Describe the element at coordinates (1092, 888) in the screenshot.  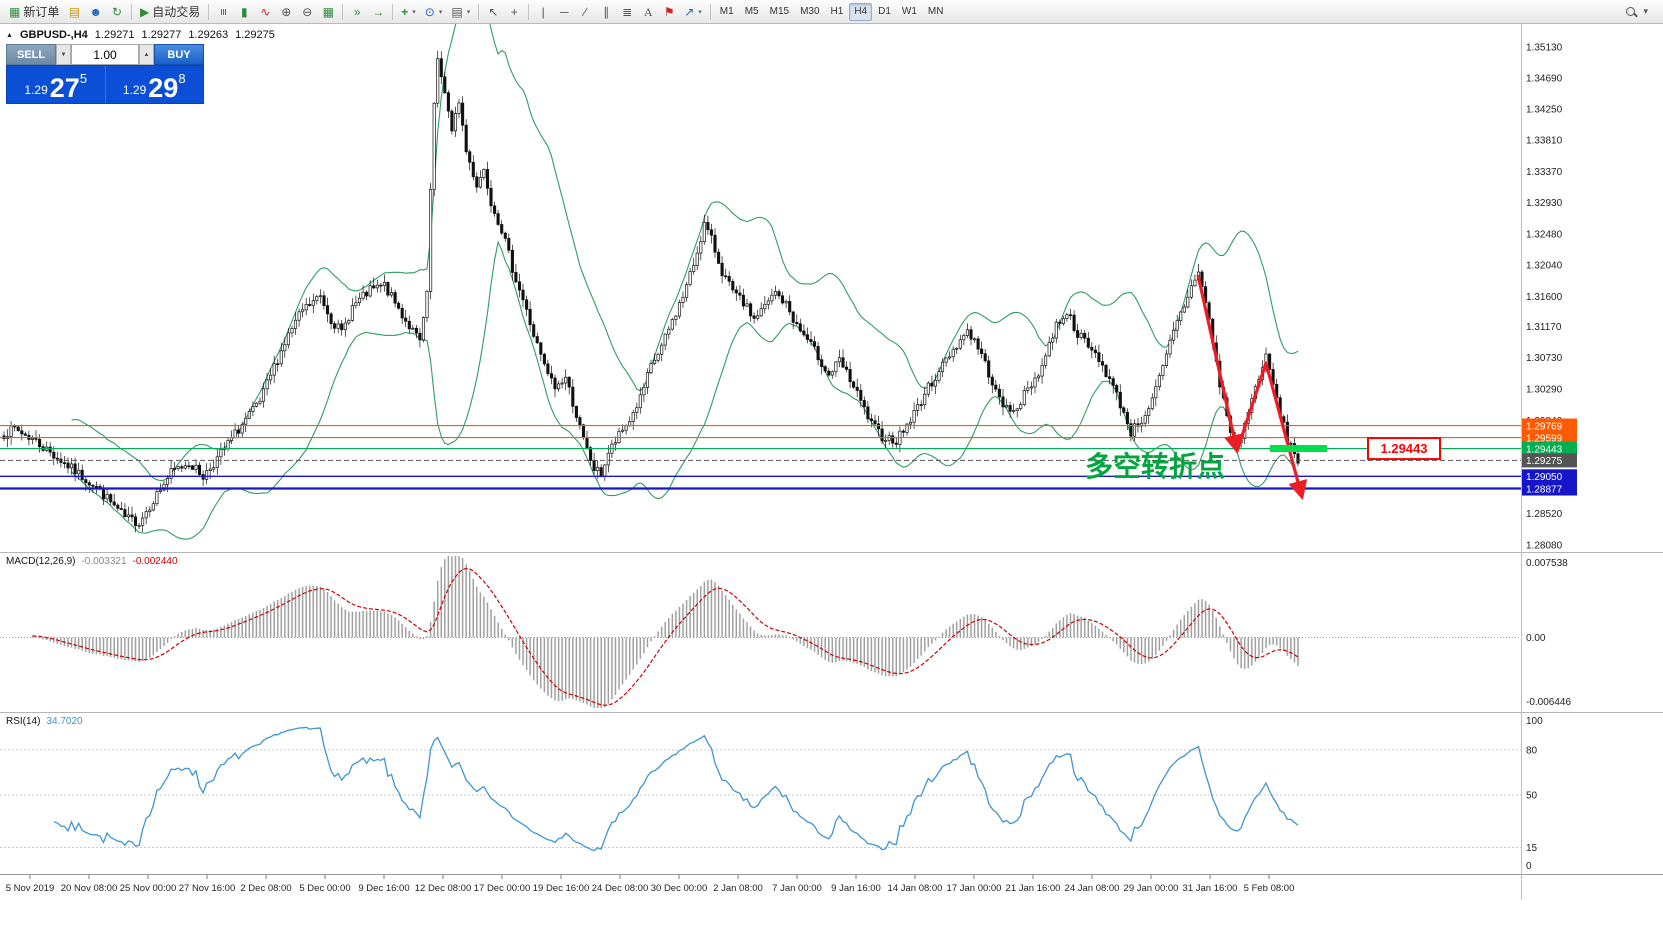
I see `time-axis-label: 24 Jan 08:00` at that location.